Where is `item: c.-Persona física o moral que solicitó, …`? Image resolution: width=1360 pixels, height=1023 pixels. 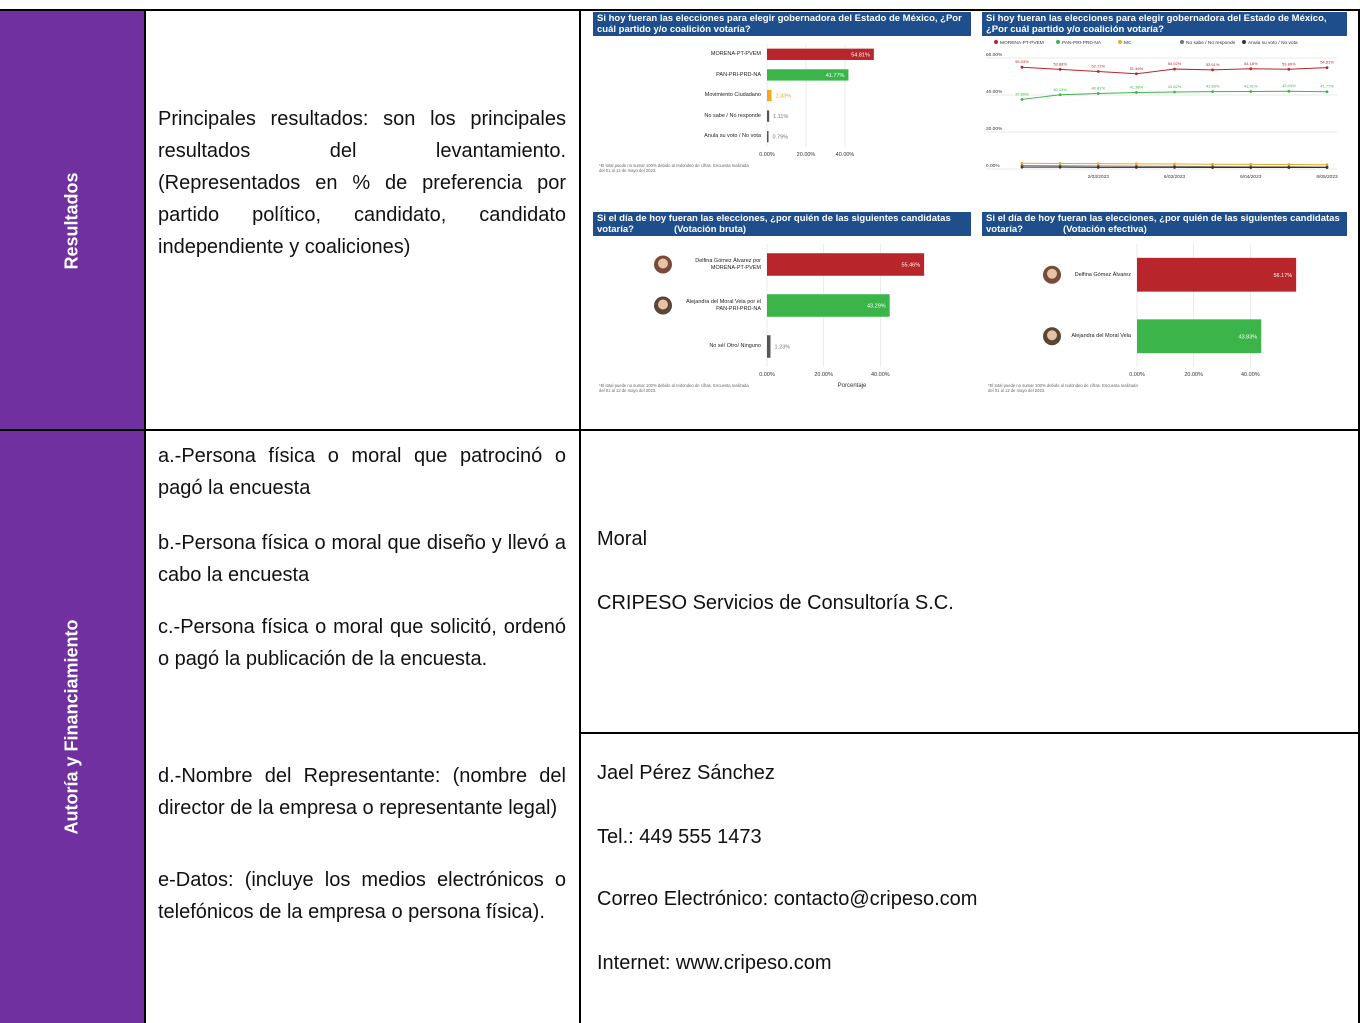 item: c.-Persona física o moral que solicitó, … is located at coordinates (362, 643).